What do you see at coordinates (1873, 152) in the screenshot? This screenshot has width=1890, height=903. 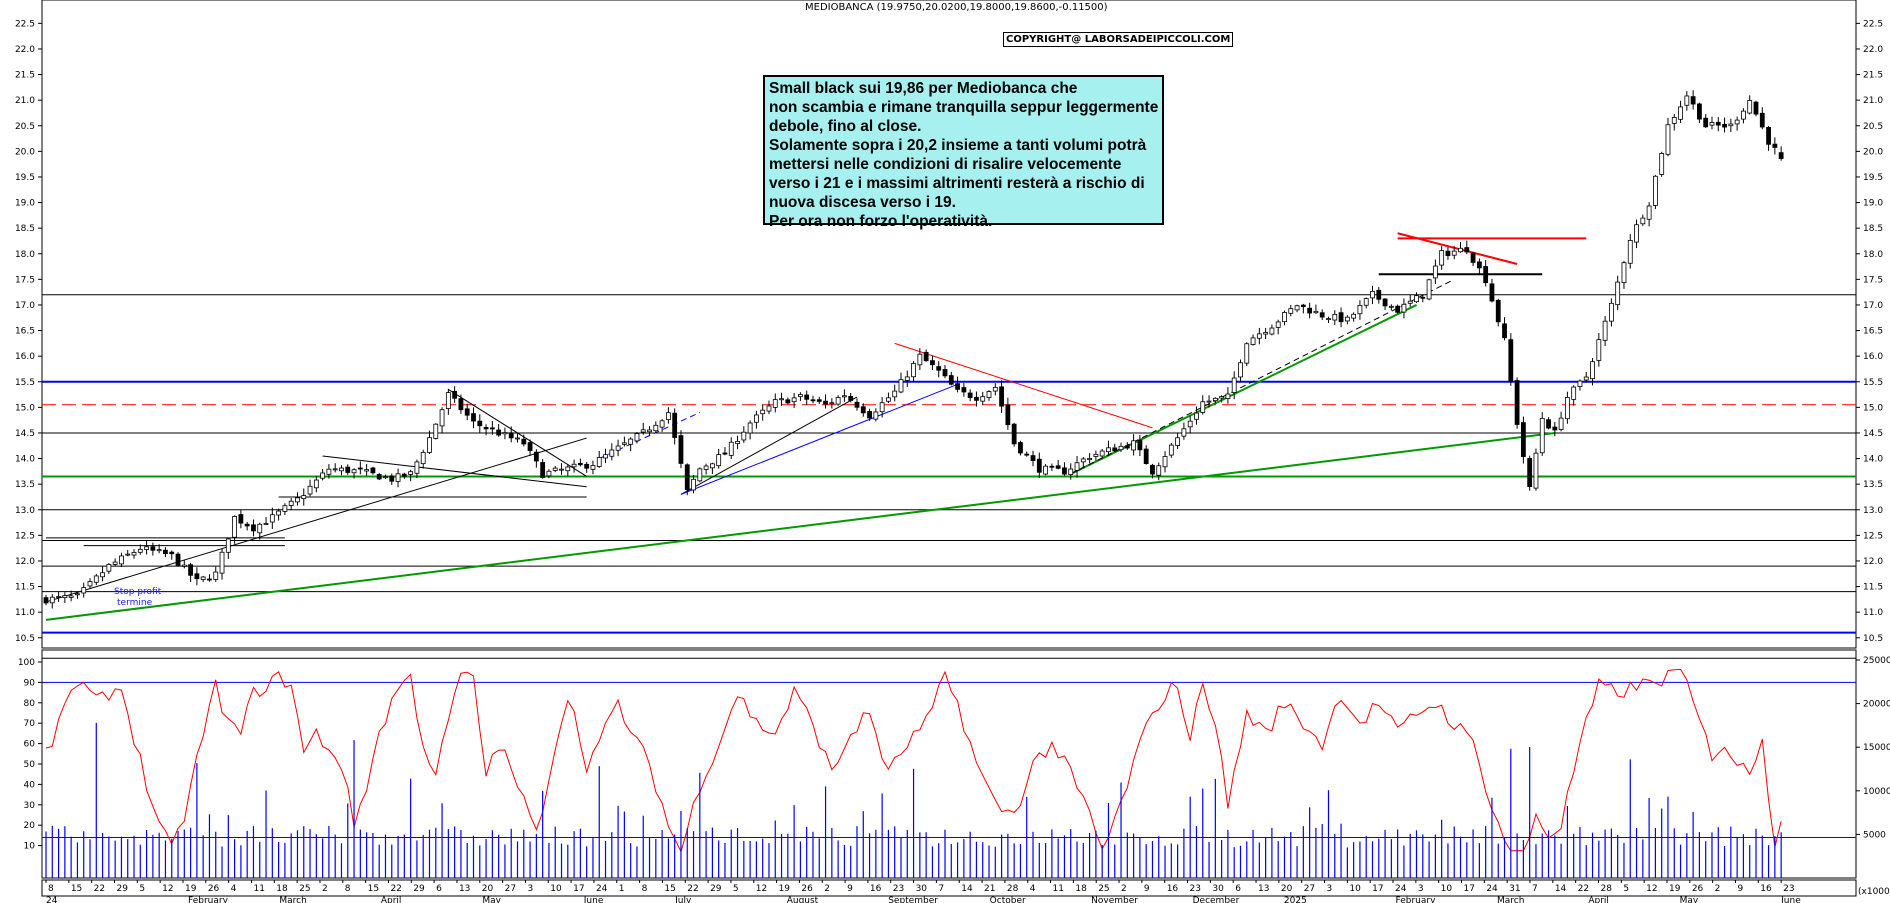 I see `y-tick-label-right: 20.0` at bounding box center [1873, 152].